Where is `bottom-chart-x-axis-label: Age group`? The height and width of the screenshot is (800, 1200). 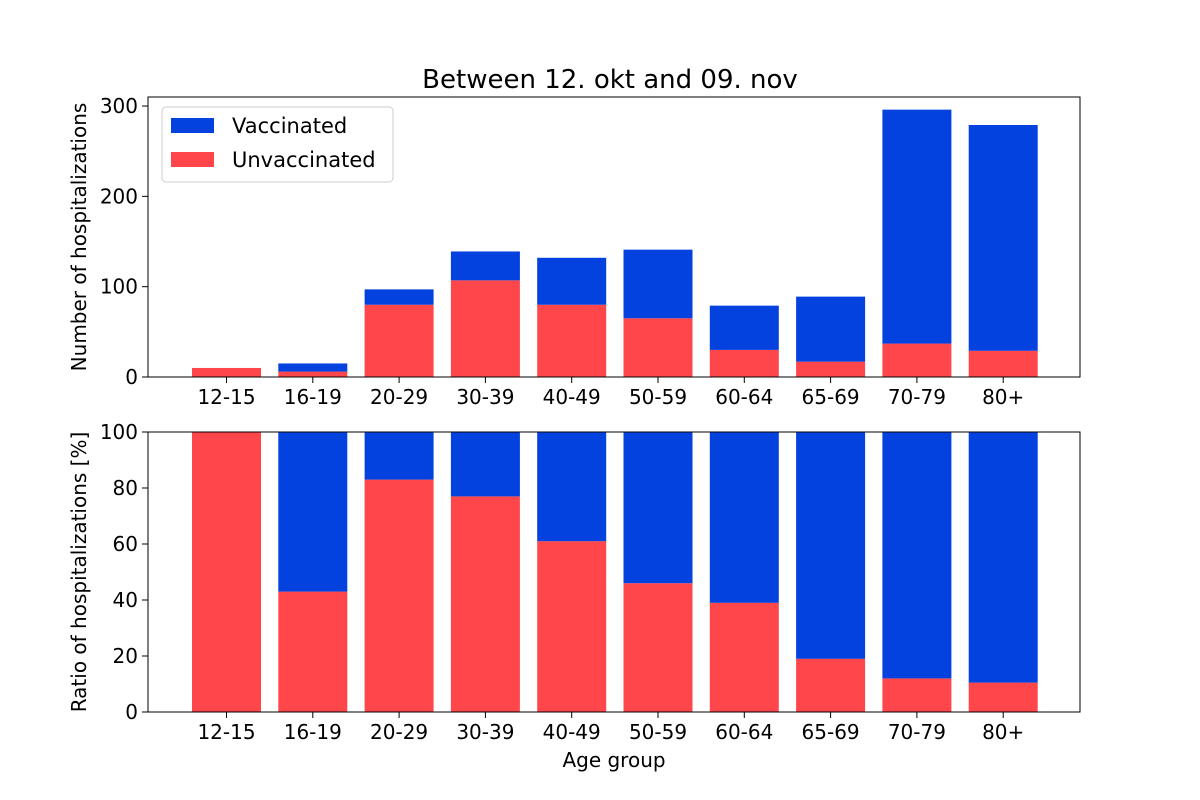 bottom-chart-x-axis-label: Age group is located at coordinates (613, 760).